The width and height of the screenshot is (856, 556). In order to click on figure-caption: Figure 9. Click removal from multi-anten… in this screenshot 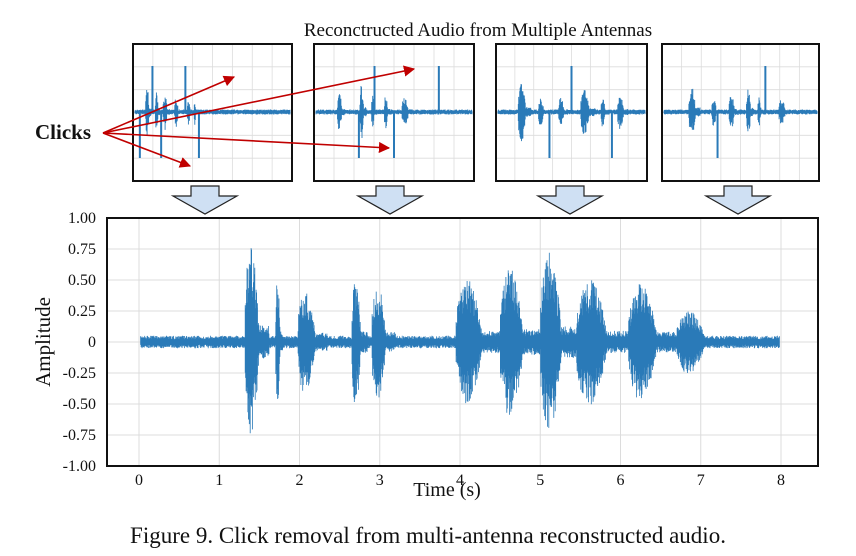, I will do `click(428, 535)`.